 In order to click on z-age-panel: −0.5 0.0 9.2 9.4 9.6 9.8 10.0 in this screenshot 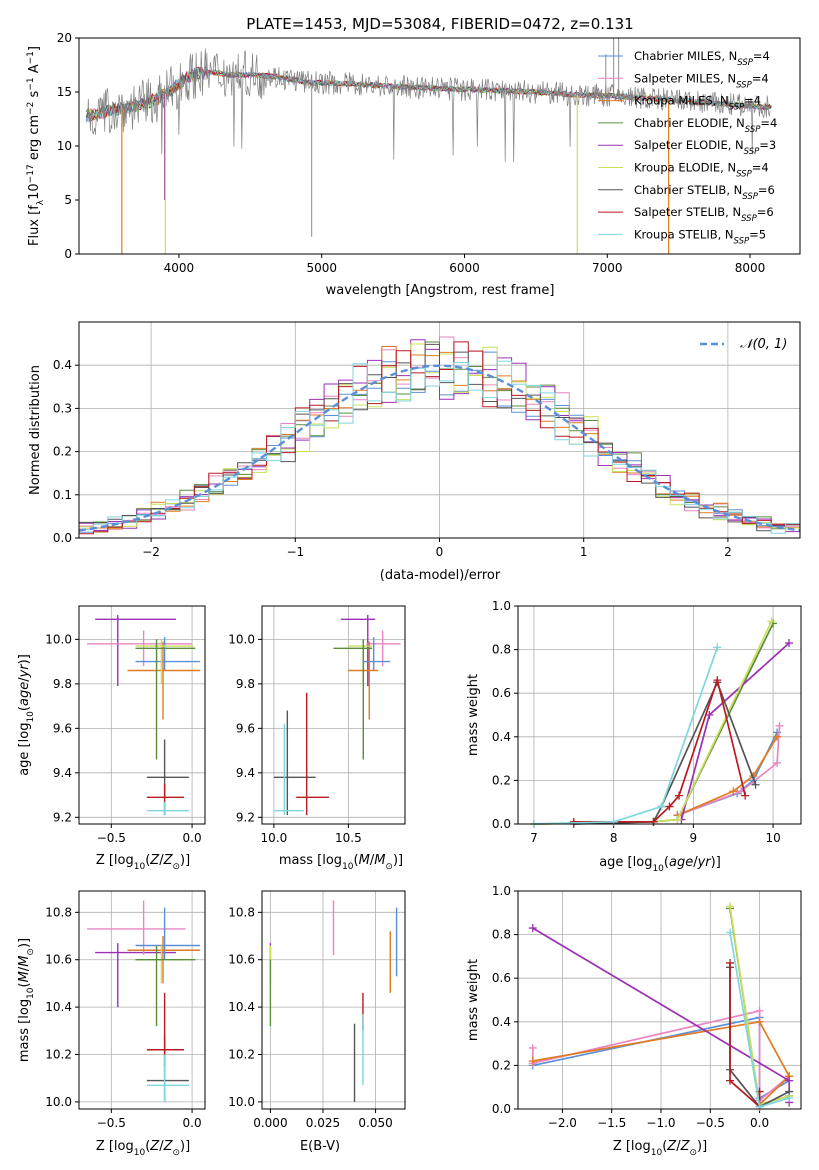, I will do `click(125, 725)`.